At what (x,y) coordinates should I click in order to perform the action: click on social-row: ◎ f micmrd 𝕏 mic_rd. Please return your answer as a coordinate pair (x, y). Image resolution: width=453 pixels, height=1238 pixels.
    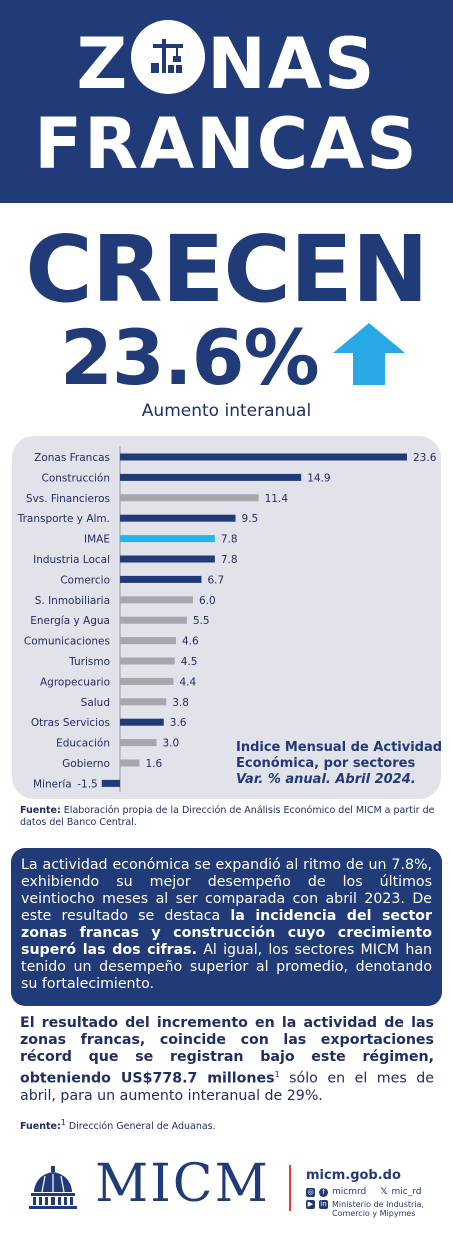
    Looking at the image, I should click on (364, 1192).